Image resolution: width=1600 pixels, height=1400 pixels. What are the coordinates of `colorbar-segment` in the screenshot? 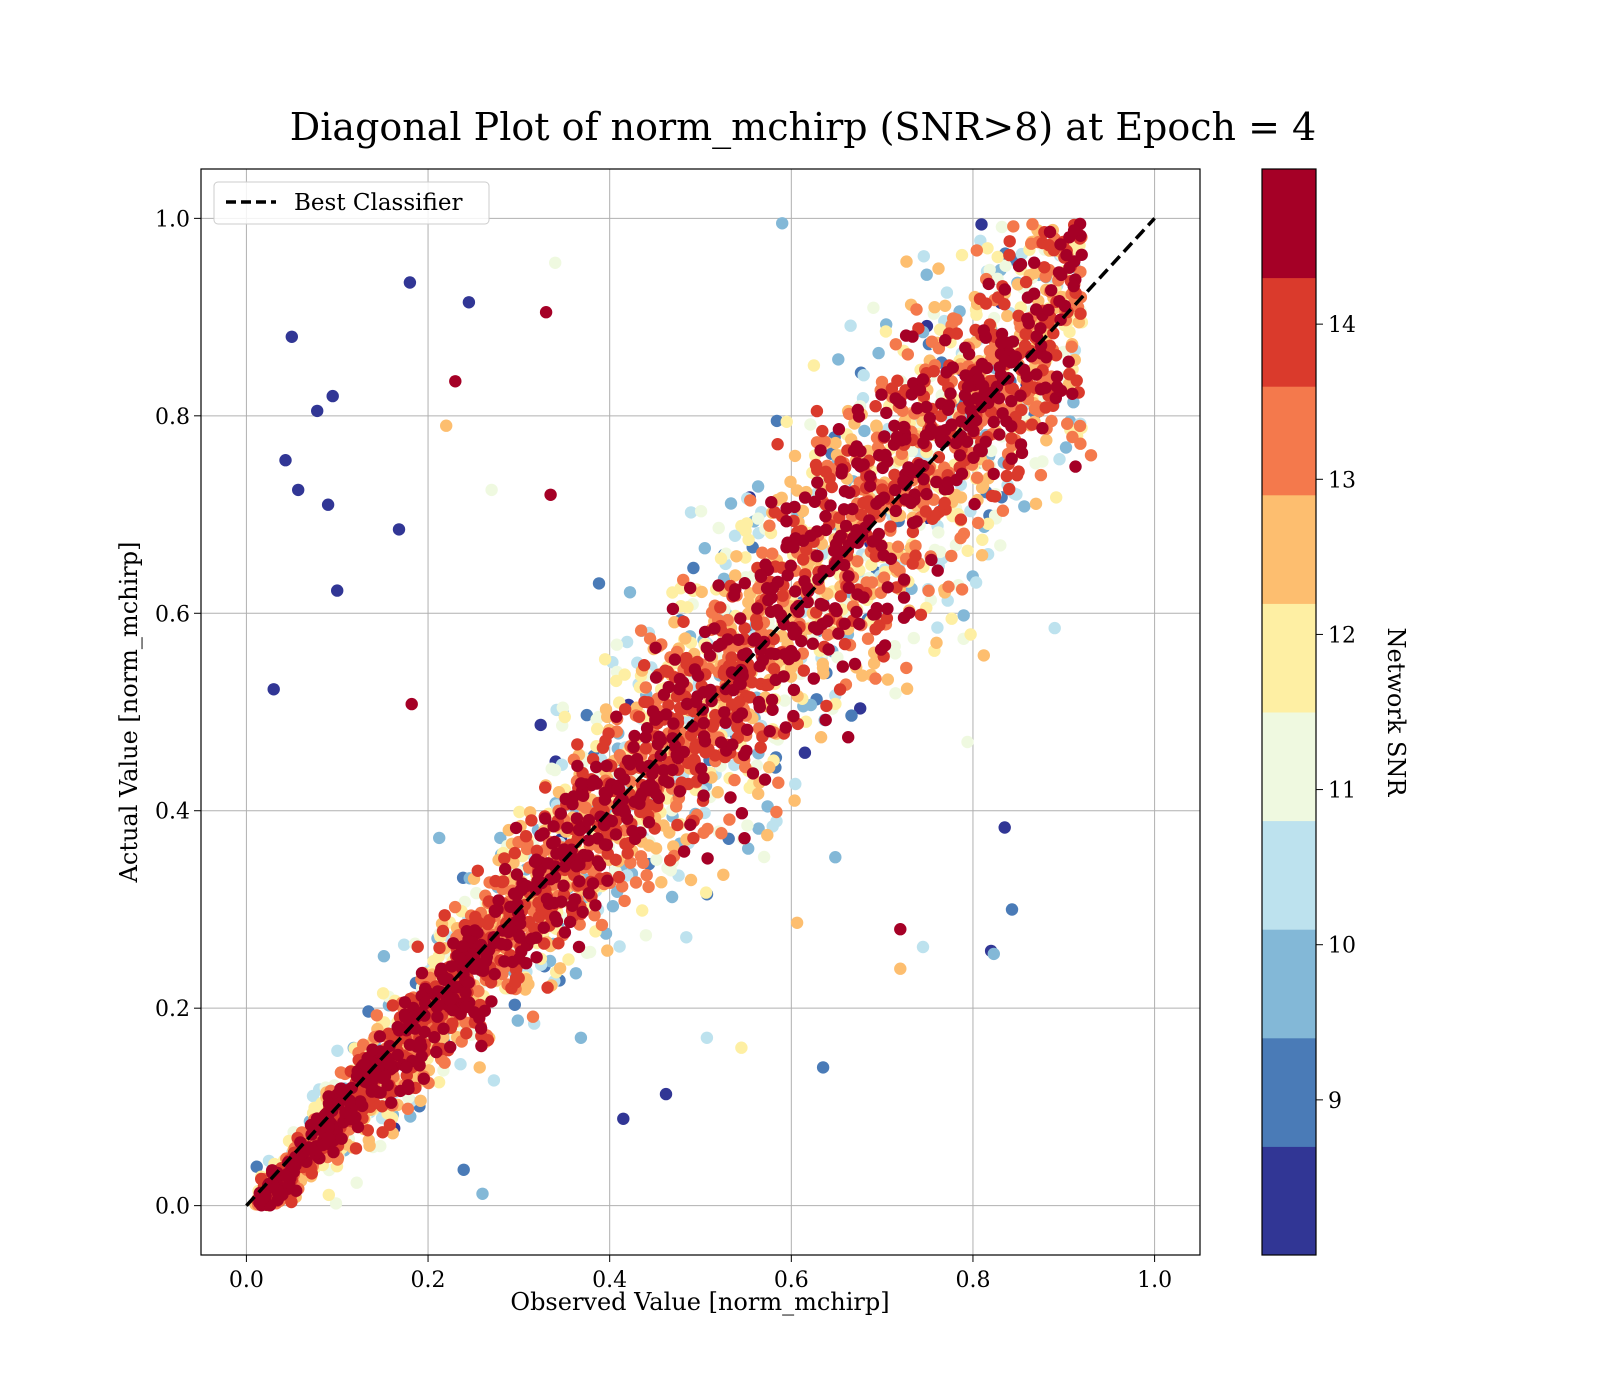 It's located at (1289, 984).